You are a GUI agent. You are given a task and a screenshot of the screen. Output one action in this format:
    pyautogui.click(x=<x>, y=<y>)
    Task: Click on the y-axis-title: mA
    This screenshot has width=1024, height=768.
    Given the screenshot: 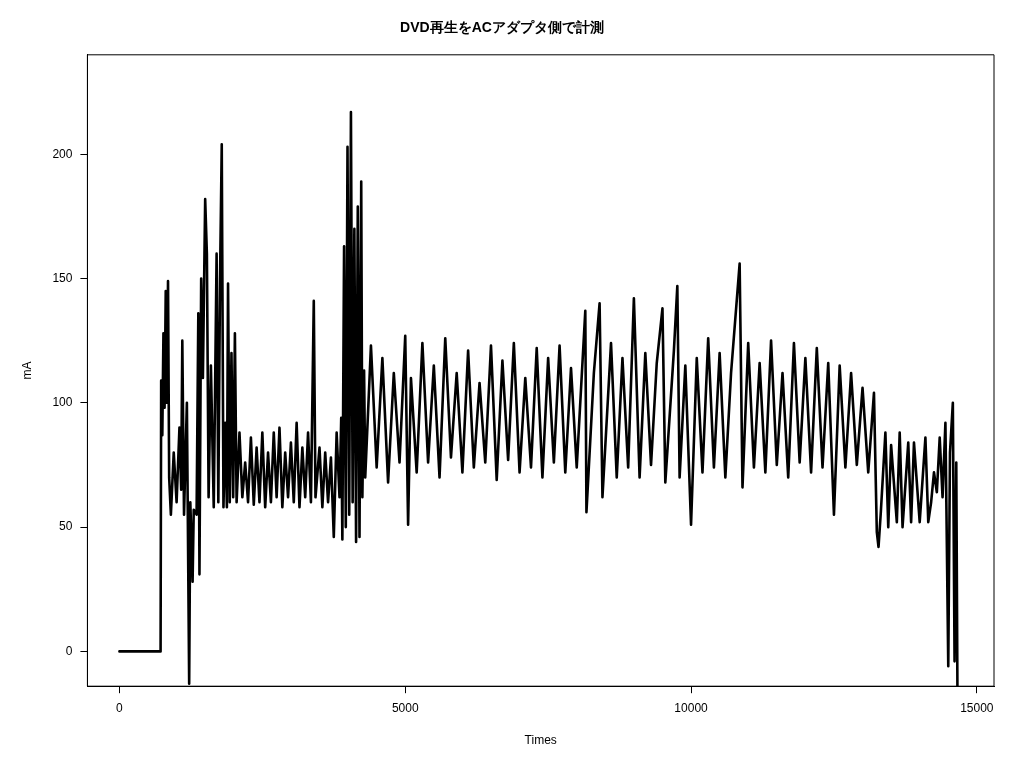 What is the action you would take?
    pyautogui.click(x=26, y=370)
    